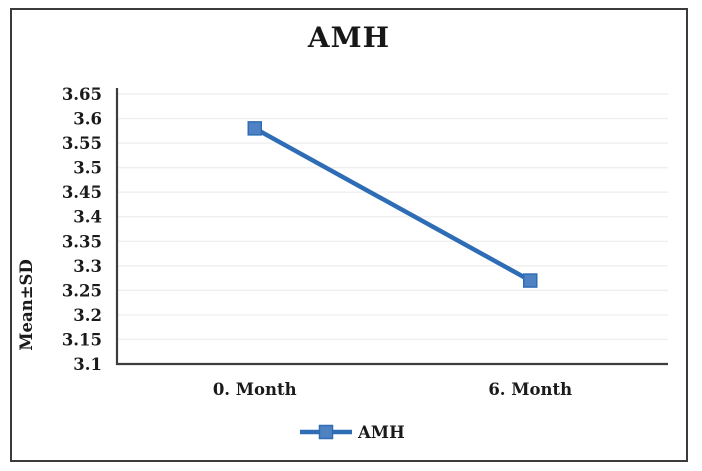 This screenshot has height=471, width=702. I want to click on data-line, so click(392, 204).